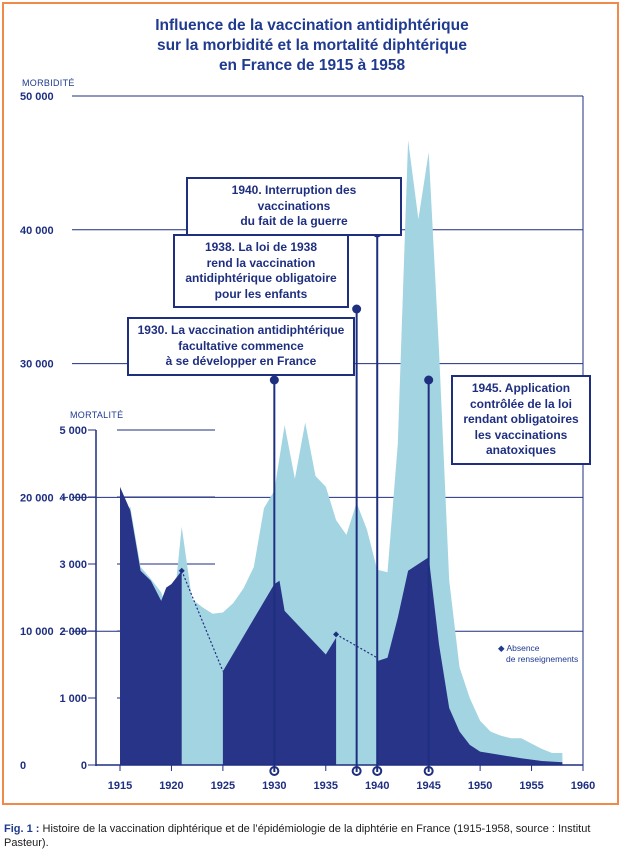 This screenshot has height=855, width=624. What do you see at coordinates (73, 699) in the screenshot?
I see `mortality-tick-label: 1 000` at bounding box center [73, 699].